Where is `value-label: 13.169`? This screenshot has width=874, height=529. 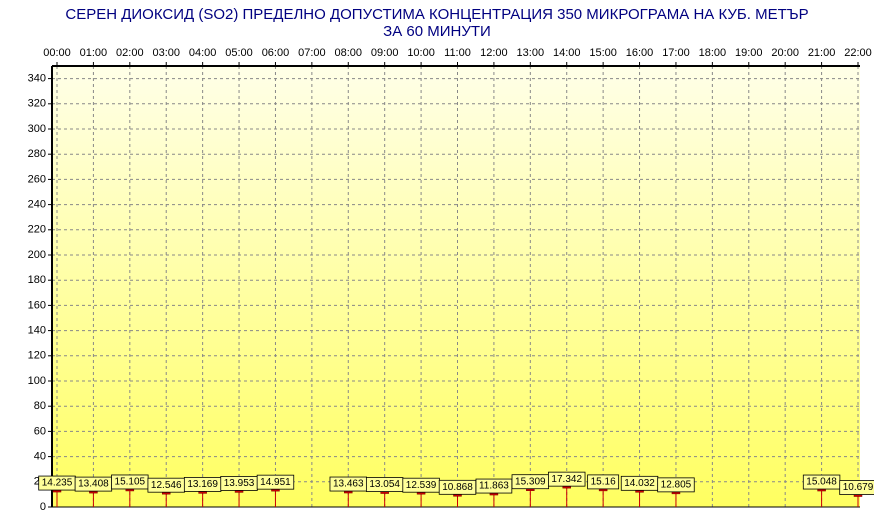
value-label: 13.169 is located at coordinates (202, 484).